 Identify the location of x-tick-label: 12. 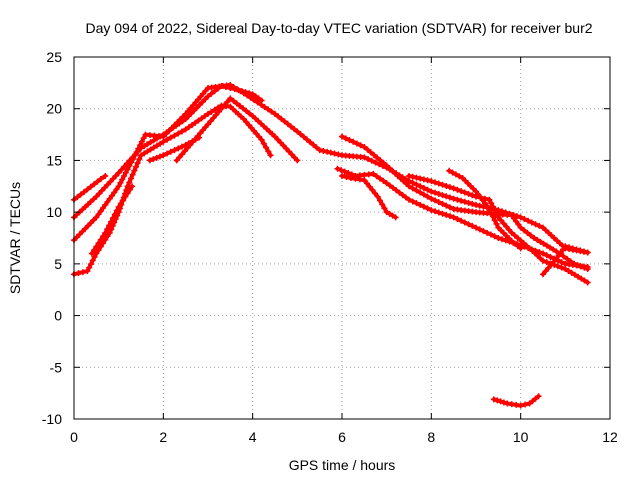
(610, 437).